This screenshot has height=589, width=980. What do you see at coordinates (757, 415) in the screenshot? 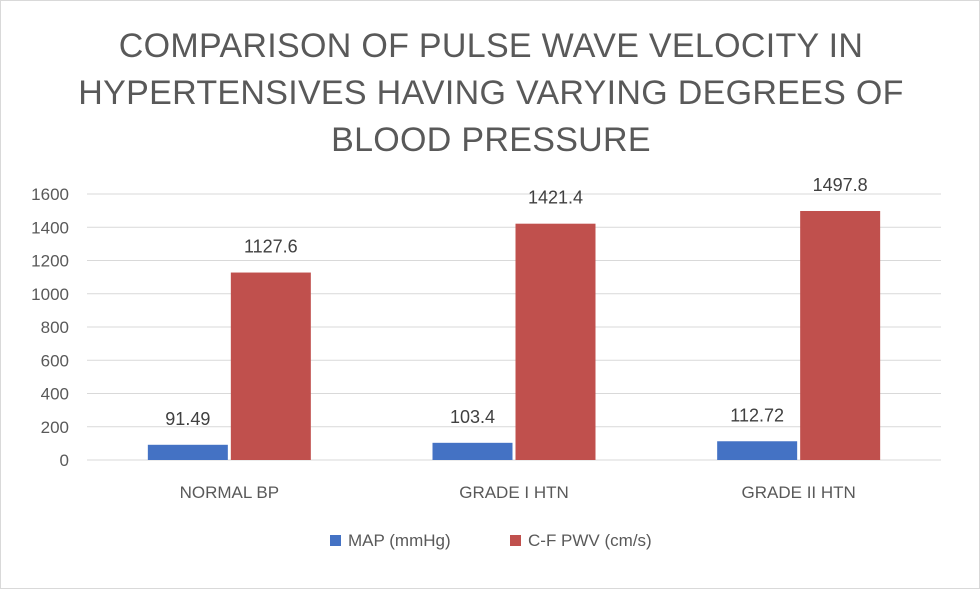
I see `data-label-map-2: 112.72` at bounding box center [757, 415].